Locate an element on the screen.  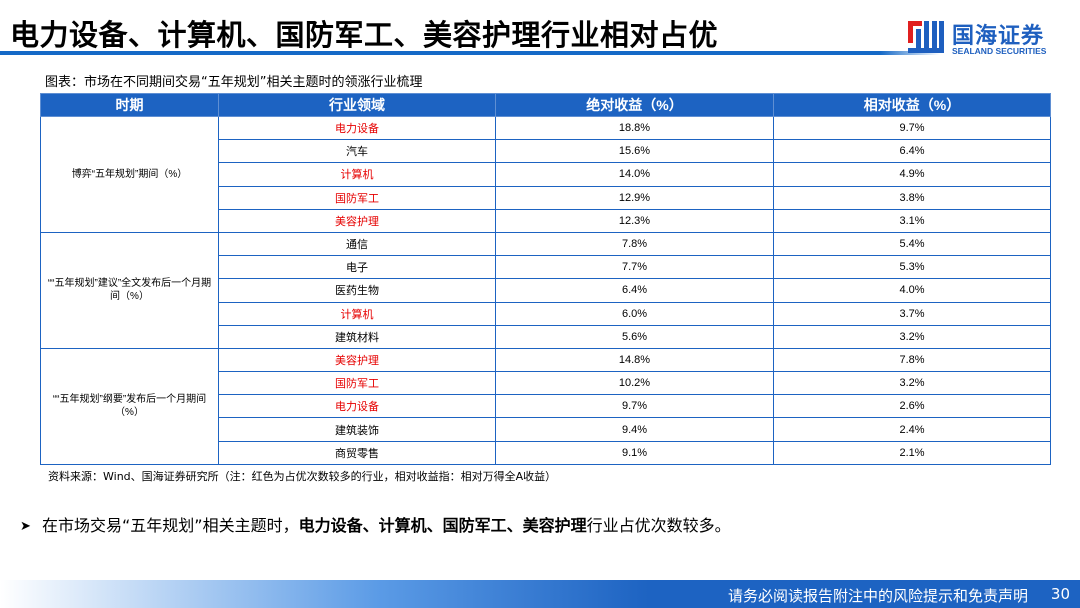
industry-cell: 电子 is located at coordinates (357, 267).